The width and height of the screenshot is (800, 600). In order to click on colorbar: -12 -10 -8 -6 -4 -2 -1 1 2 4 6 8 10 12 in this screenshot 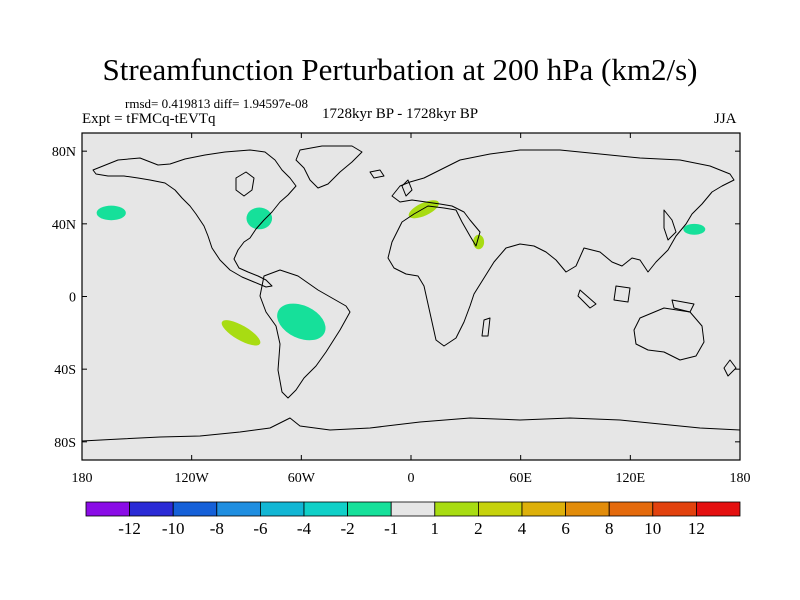, I will do `click(413, 519)`.